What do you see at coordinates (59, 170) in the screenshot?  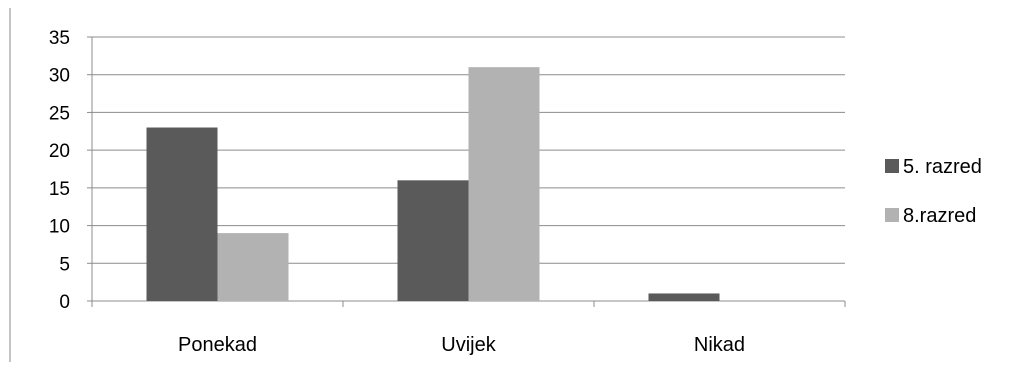 I see `y-axis-tick-labels: 0 5 10 15 20 25 30 35` at bounding box center [59, 170].